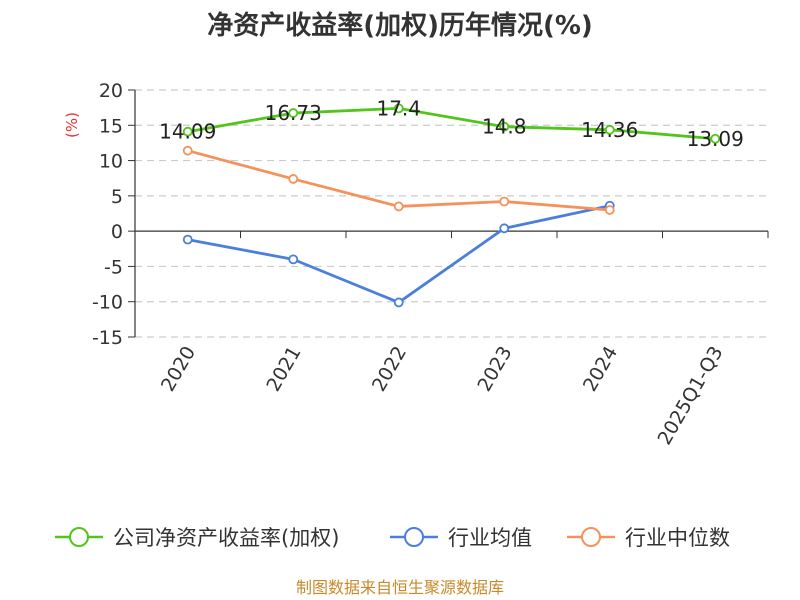  I want to click on legend-label: 行业均值, so click(490, 538).